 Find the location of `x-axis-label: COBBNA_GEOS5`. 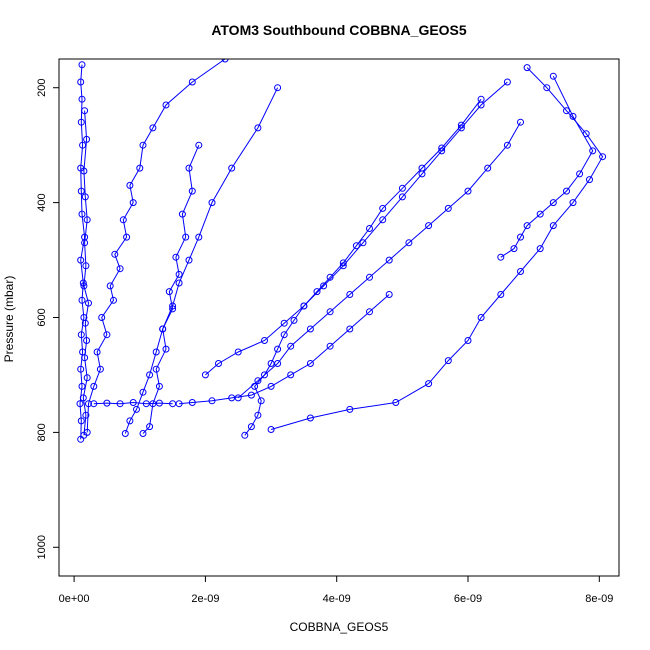

x-axis-label: COBBNA_GEOS5 is located at coordinates (339, 627).